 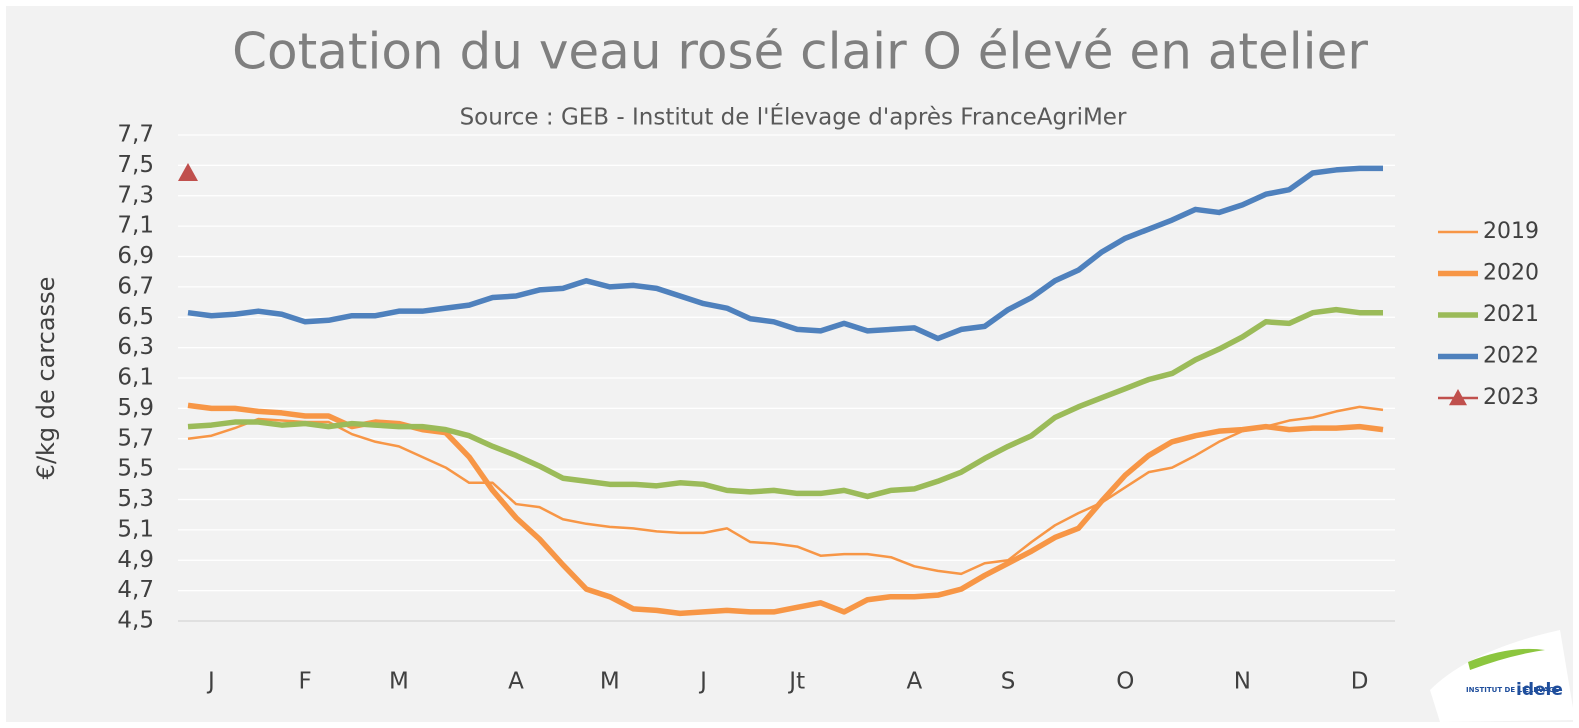 What do you see at coordinates (46, 378) in the screenshot?
I see `y-axis-title: €/kg de carcasse` at bounding box center [46, 378].